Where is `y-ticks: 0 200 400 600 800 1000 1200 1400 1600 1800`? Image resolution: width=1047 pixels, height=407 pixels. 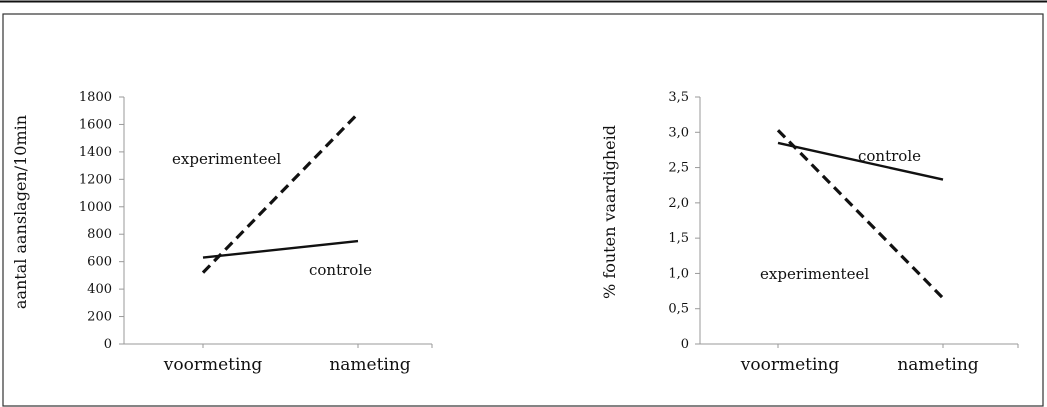
y-ticks: 0 200 400 600 800 1000 1200 1400 1600 1800 is located at coordinates (101, 221).